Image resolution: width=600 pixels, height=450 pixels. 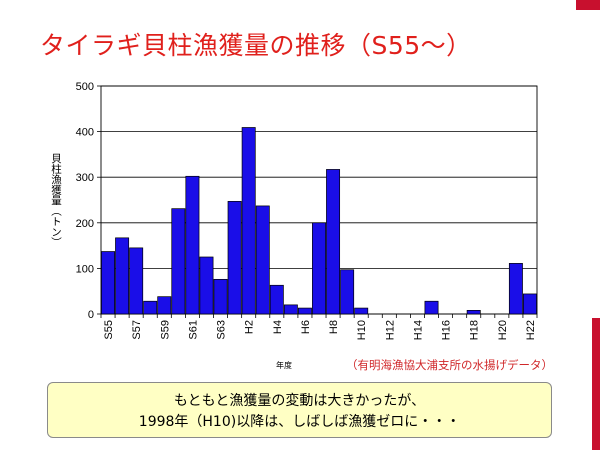 What do you see at coordinates (284, 365) in the screenshot?
I see `x-axis-label: 年度` at bounding box center [284, 365].